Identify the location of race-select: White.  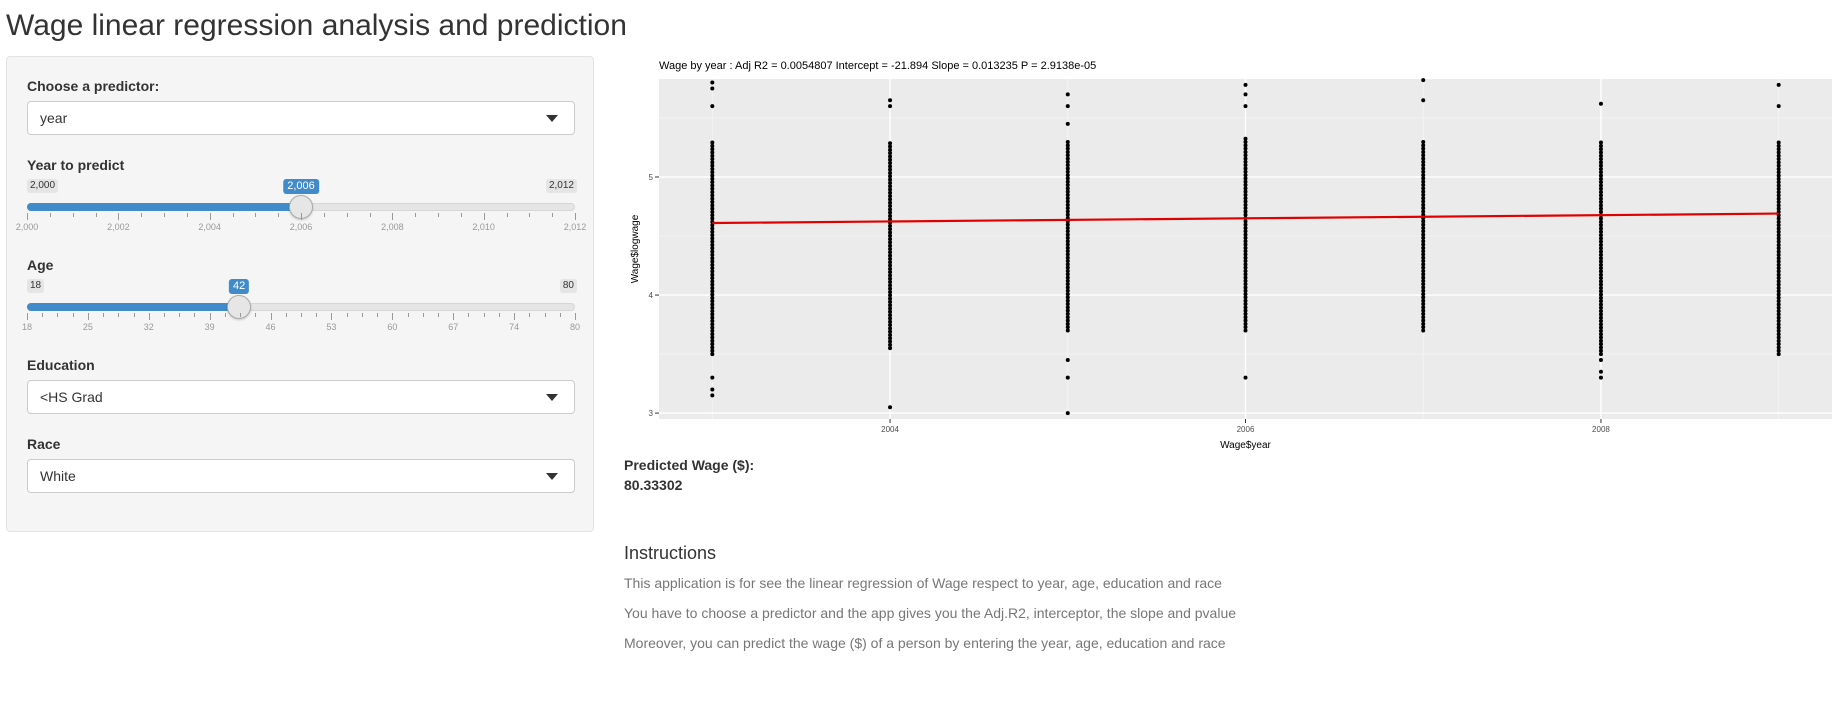
(301, 476).